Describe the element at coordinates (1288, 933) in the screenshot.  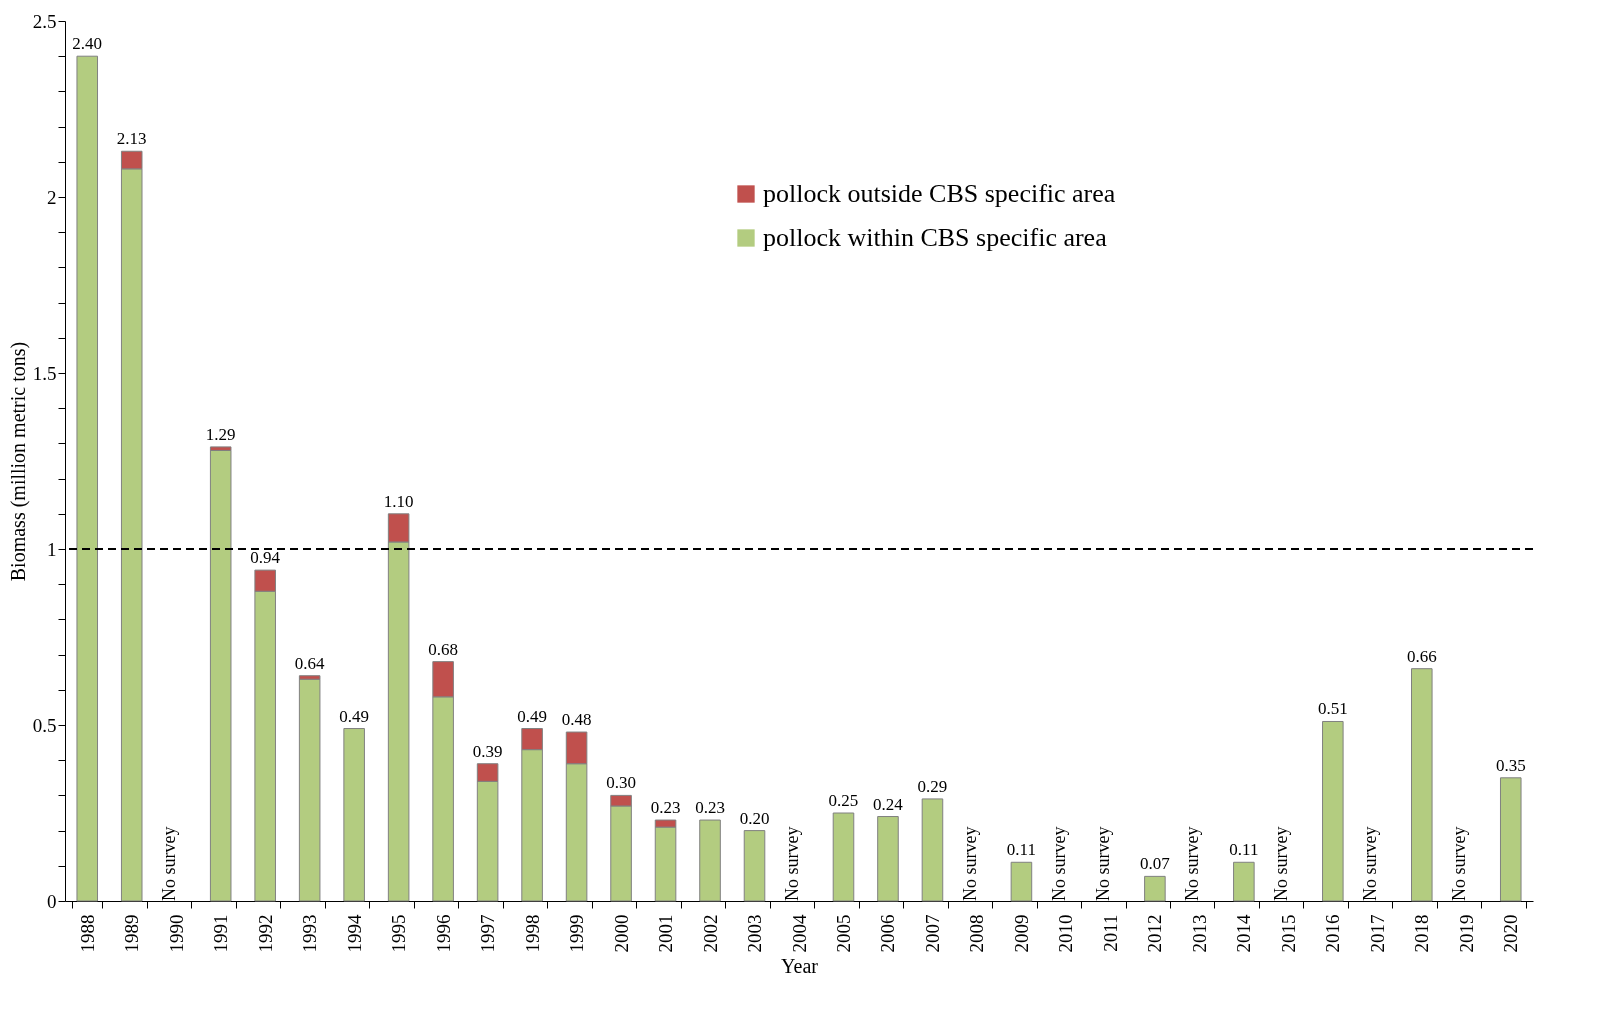
I see `x-tick-label: 2015` at that location.